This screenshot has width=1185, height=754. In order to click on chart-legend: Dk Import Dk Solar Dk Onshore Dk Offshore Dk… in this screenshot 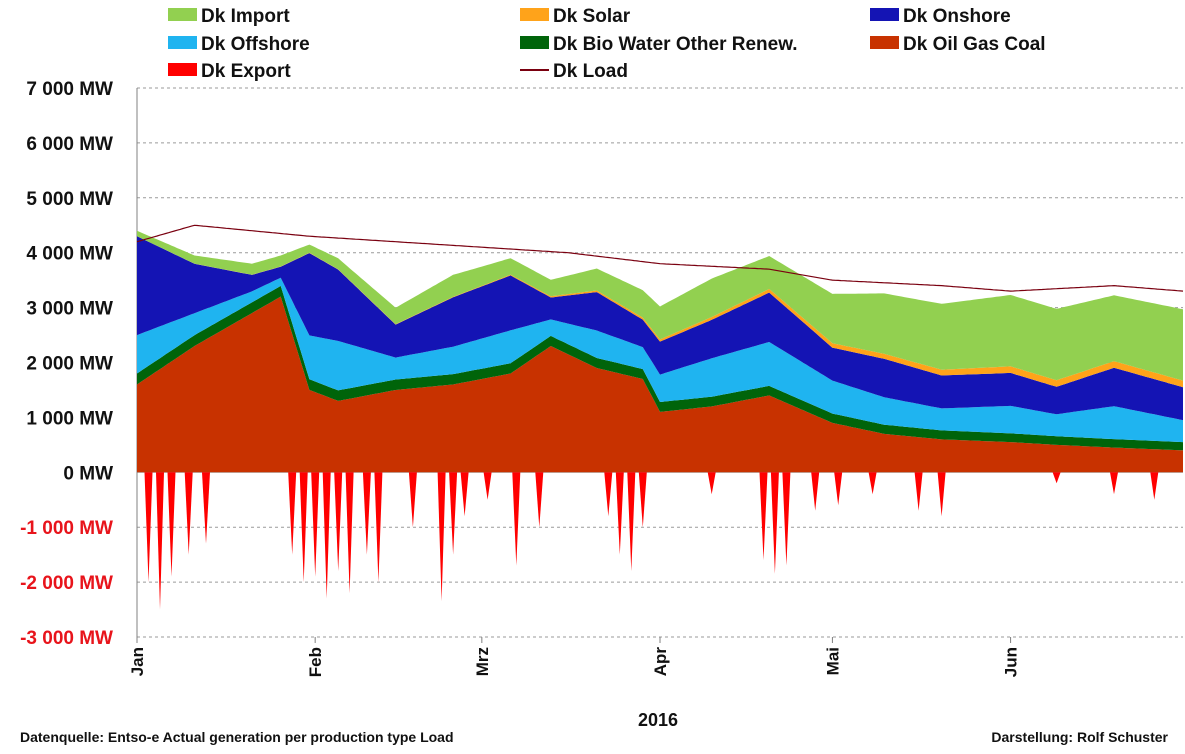, I will do `click(607, 44)`.